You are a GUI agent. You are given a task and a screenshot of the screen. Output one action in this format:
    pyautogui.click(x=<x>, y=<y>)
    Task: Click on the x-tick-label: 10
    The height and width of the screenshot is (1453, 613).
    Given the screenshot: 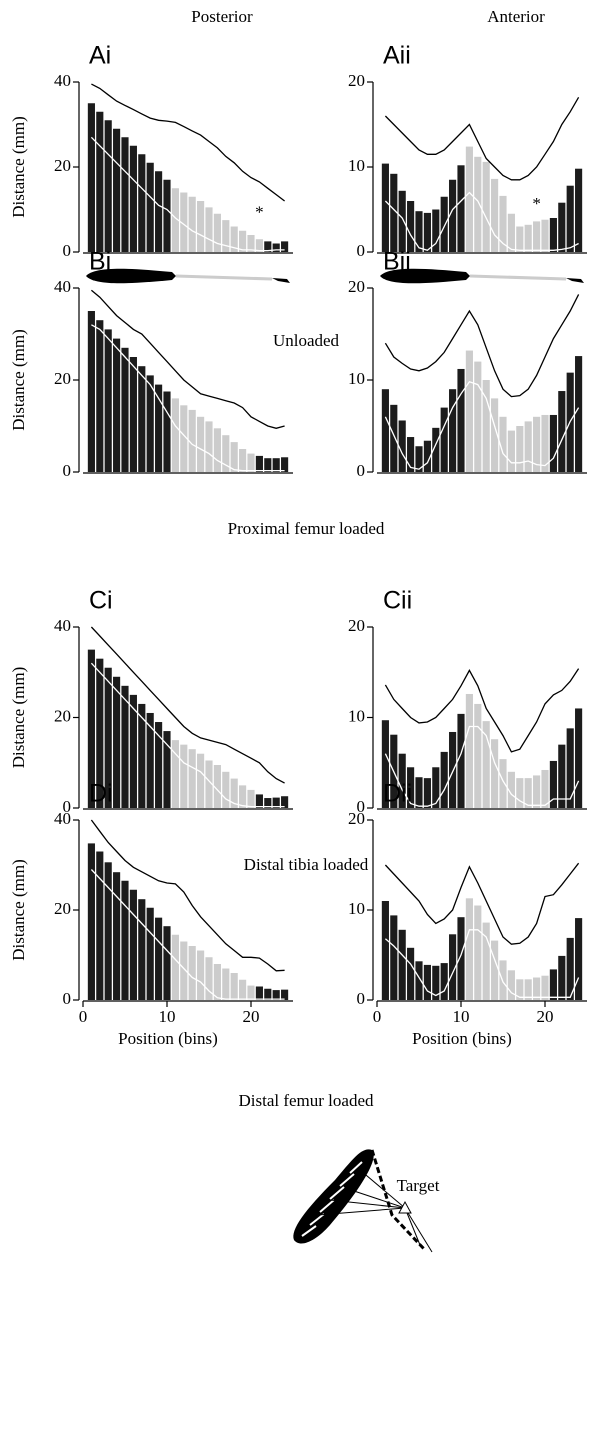 What is the action you would take?
    pyautogui.click(x=461, y=1016)
    